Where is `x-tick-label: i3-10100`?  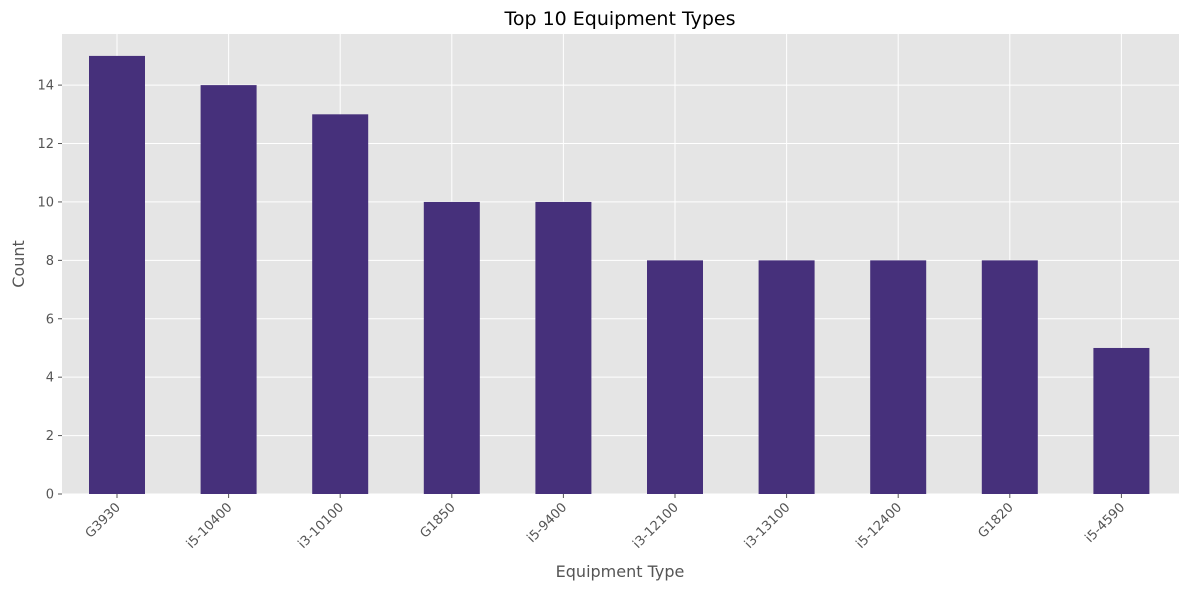
x-tick-label: i3-10100 is located at coordinates (321, 526).